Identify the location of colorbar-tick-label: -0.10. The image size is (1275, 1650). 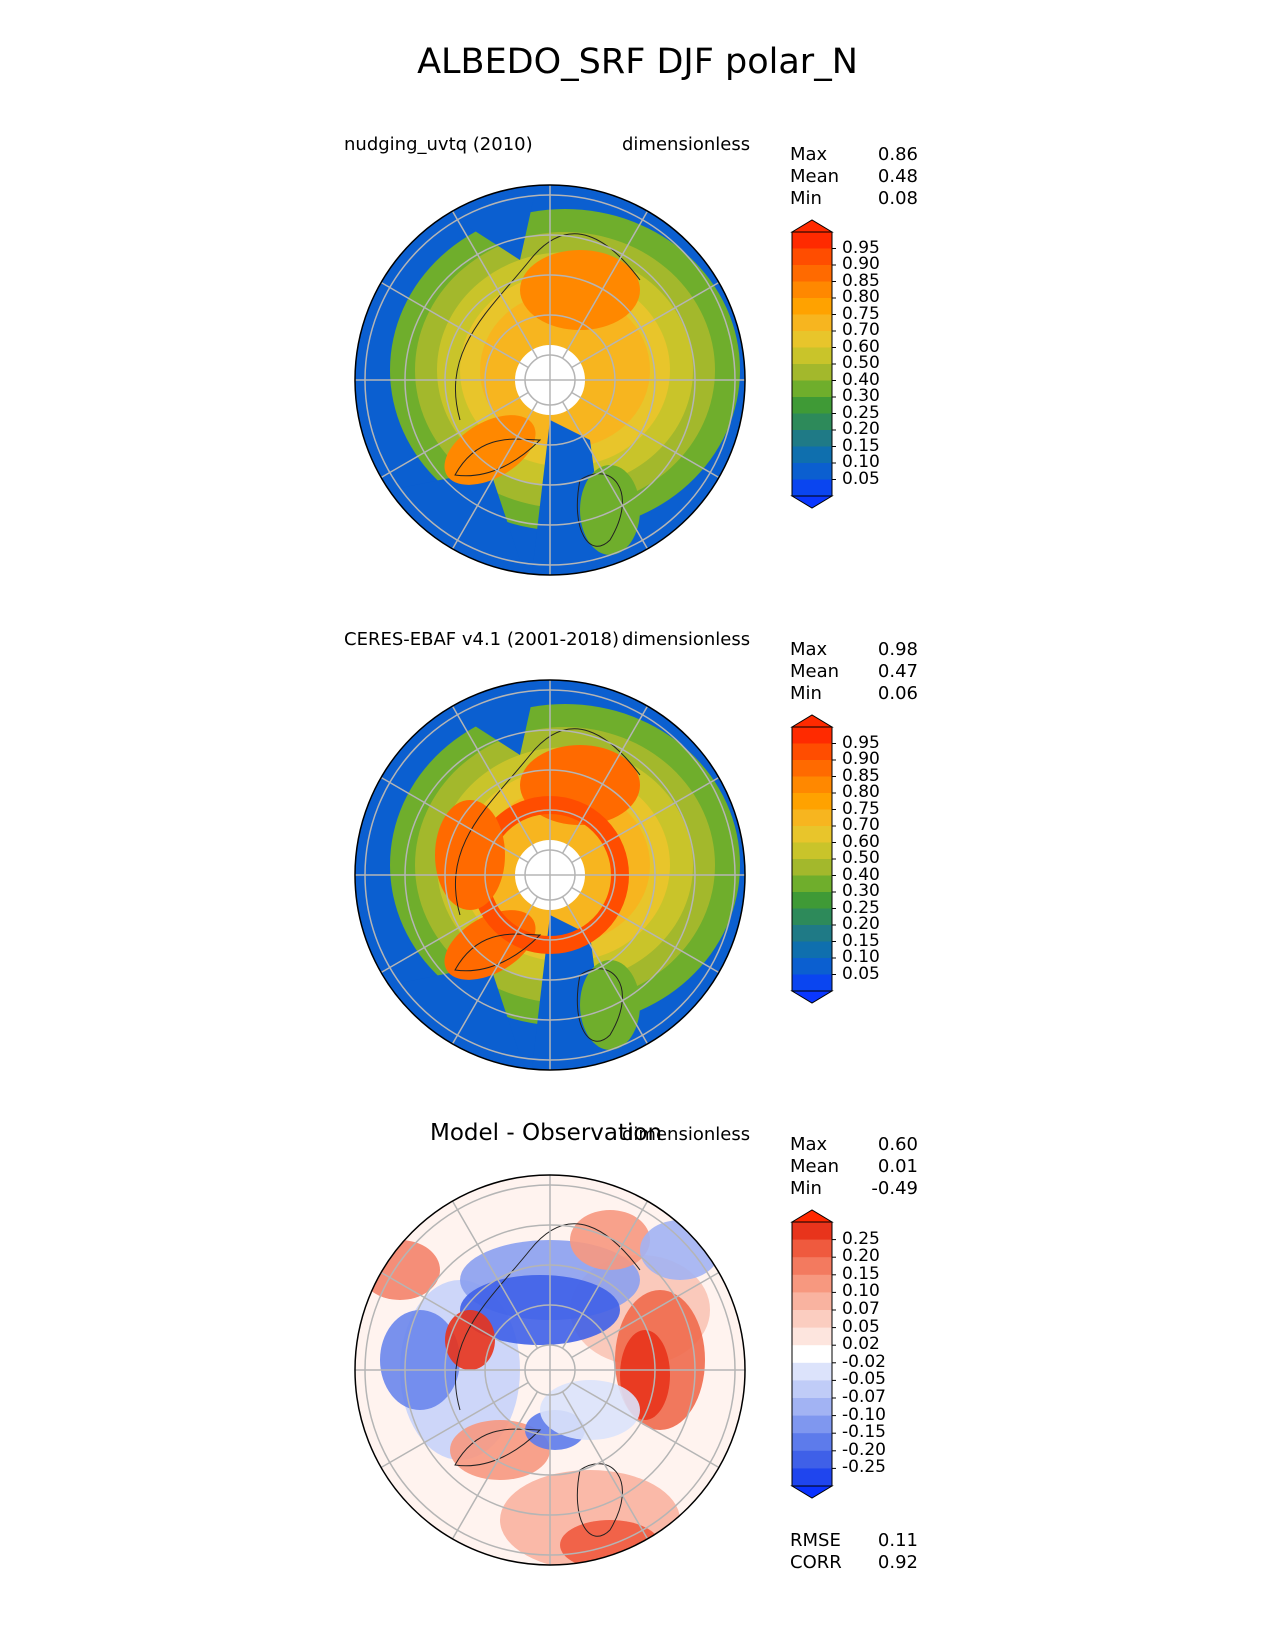
(864, 1414).